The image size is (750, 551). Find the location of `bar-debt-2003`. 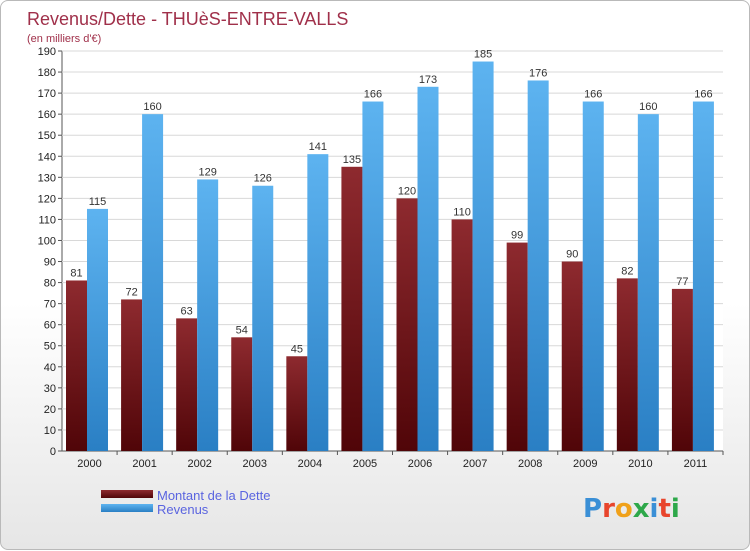

bar-debt-2003 is located at coordinates (242, 394).